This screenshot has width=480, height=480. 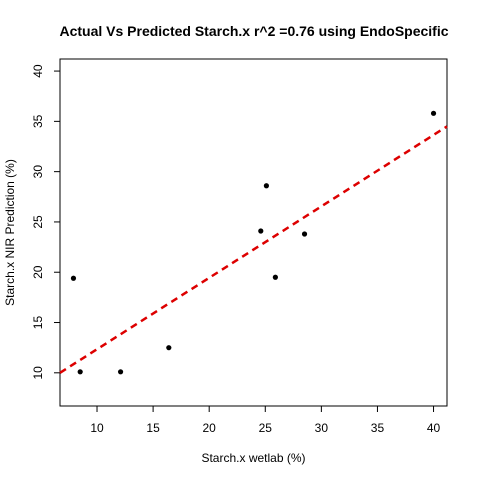 What do you see at coordinates (322, 428) in the screenshot?
I see `x-tick-label: 30` at bounding box center [322, 428].